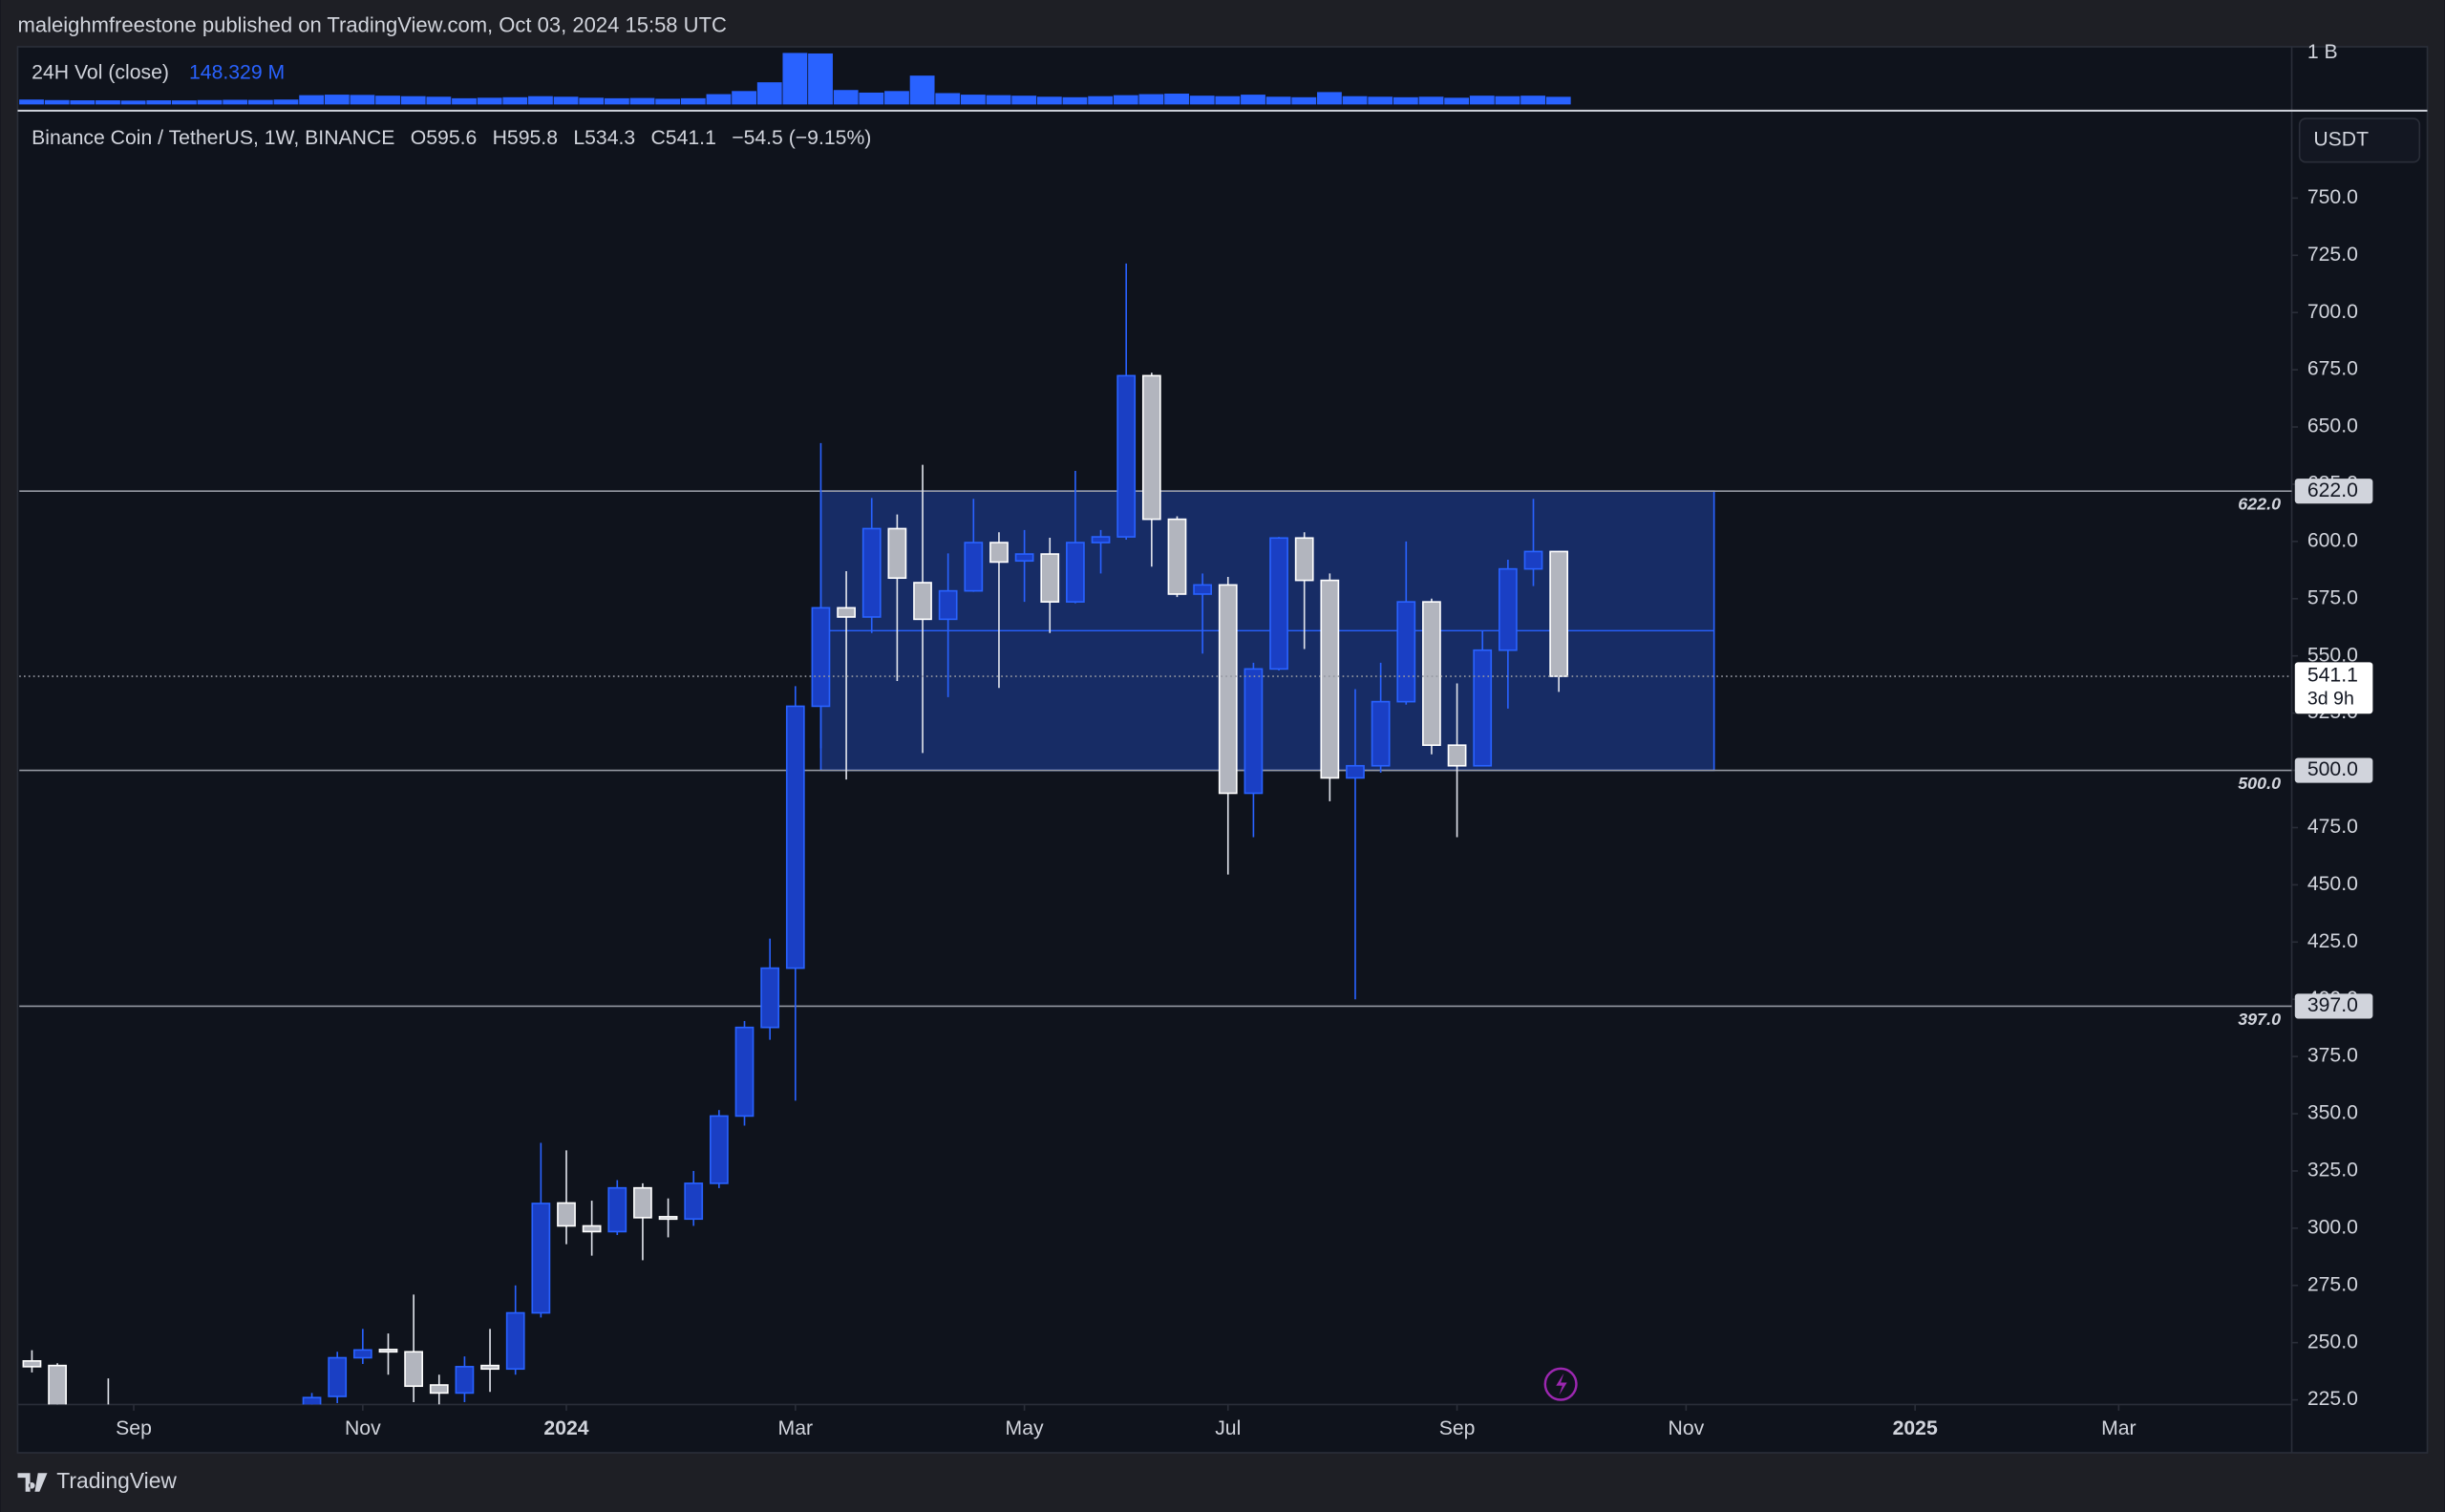 The width and height of the screenshot is (2445, 1512). I want to click on ohlc-value: 534.3, so click(610, 138).